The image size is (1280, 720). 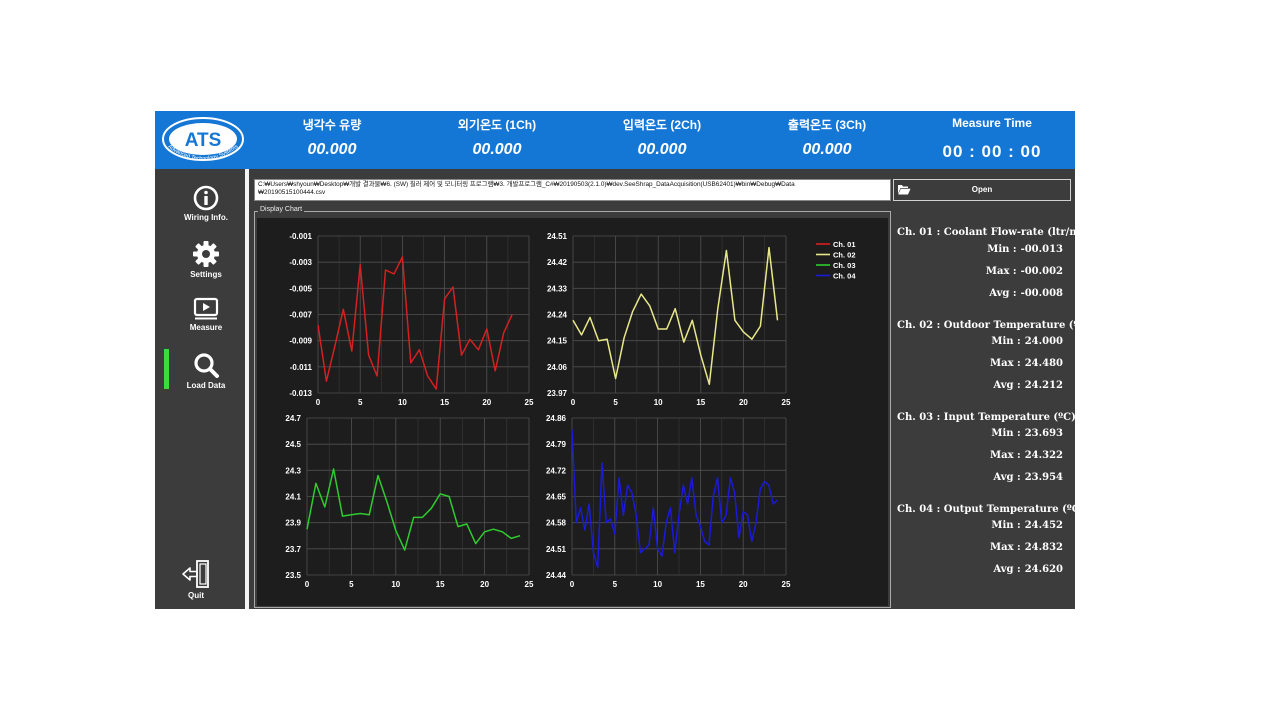 I want to click on legend-entry-label: Ch. 03, so click(x=844, y=265).